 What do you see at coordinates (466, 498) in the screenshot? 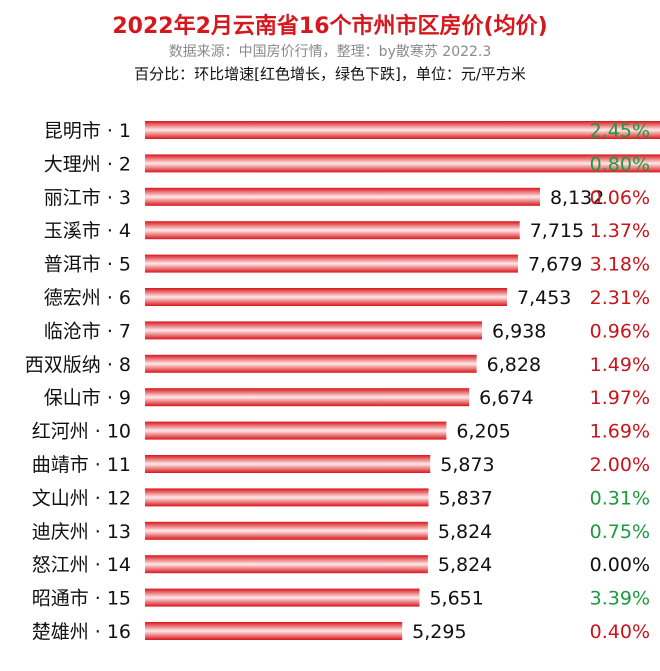
I see `value-label: 5,837` at bounding box center [466, 498].